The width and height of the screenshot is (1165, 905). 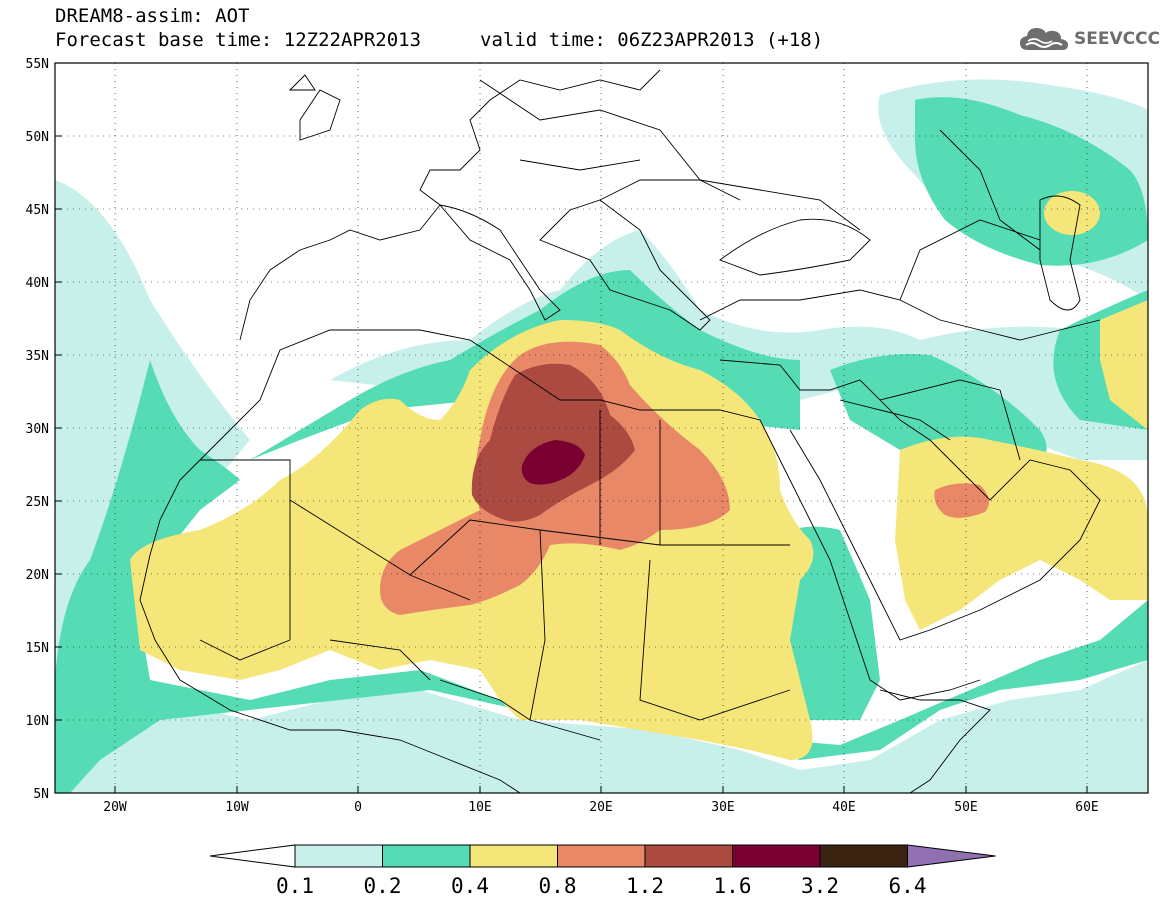 I want to click on colorbar-over-arrow, so click(x=951, y=856).